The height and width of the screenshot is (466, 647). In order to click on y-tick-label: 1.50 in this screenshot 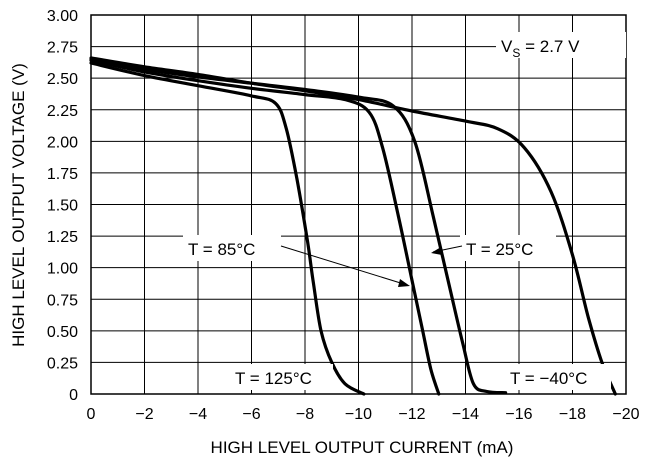, I will do `click(62, 206)`.